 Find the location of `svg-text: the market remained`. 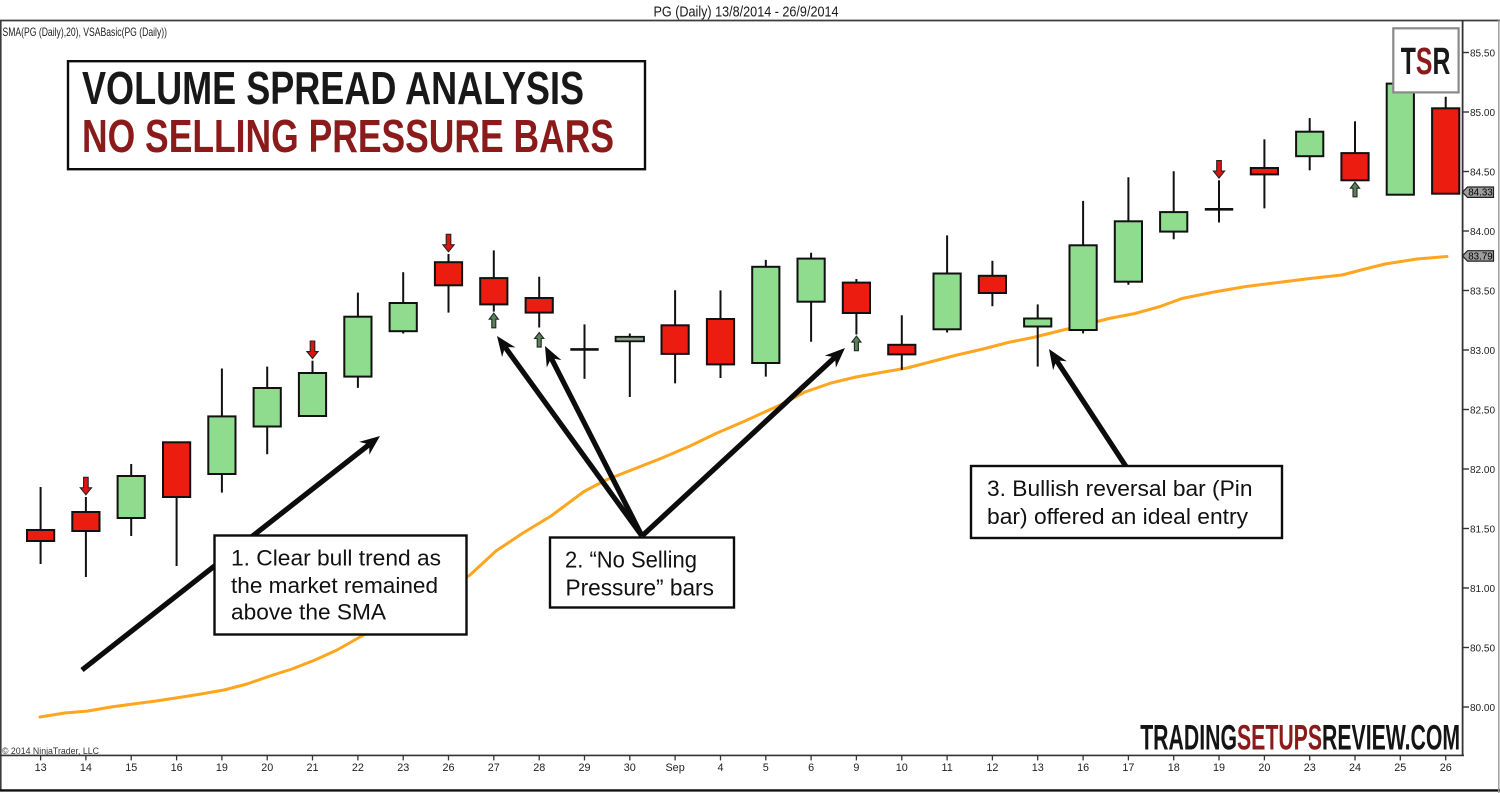

svg-text: the market remained is located at coordinates (334, 585).